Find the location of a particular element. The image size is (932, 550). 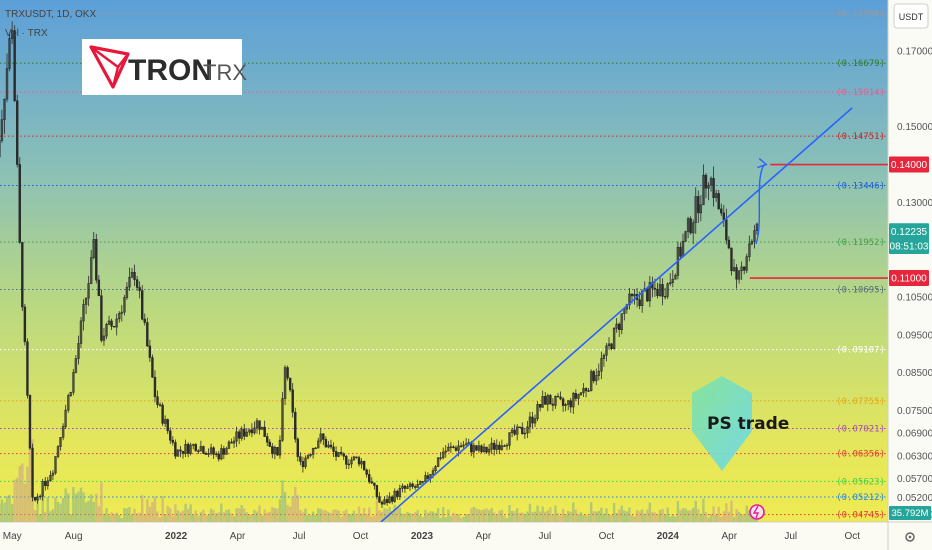

time-axis-tick: Oct is located at coordinates (852, 536).